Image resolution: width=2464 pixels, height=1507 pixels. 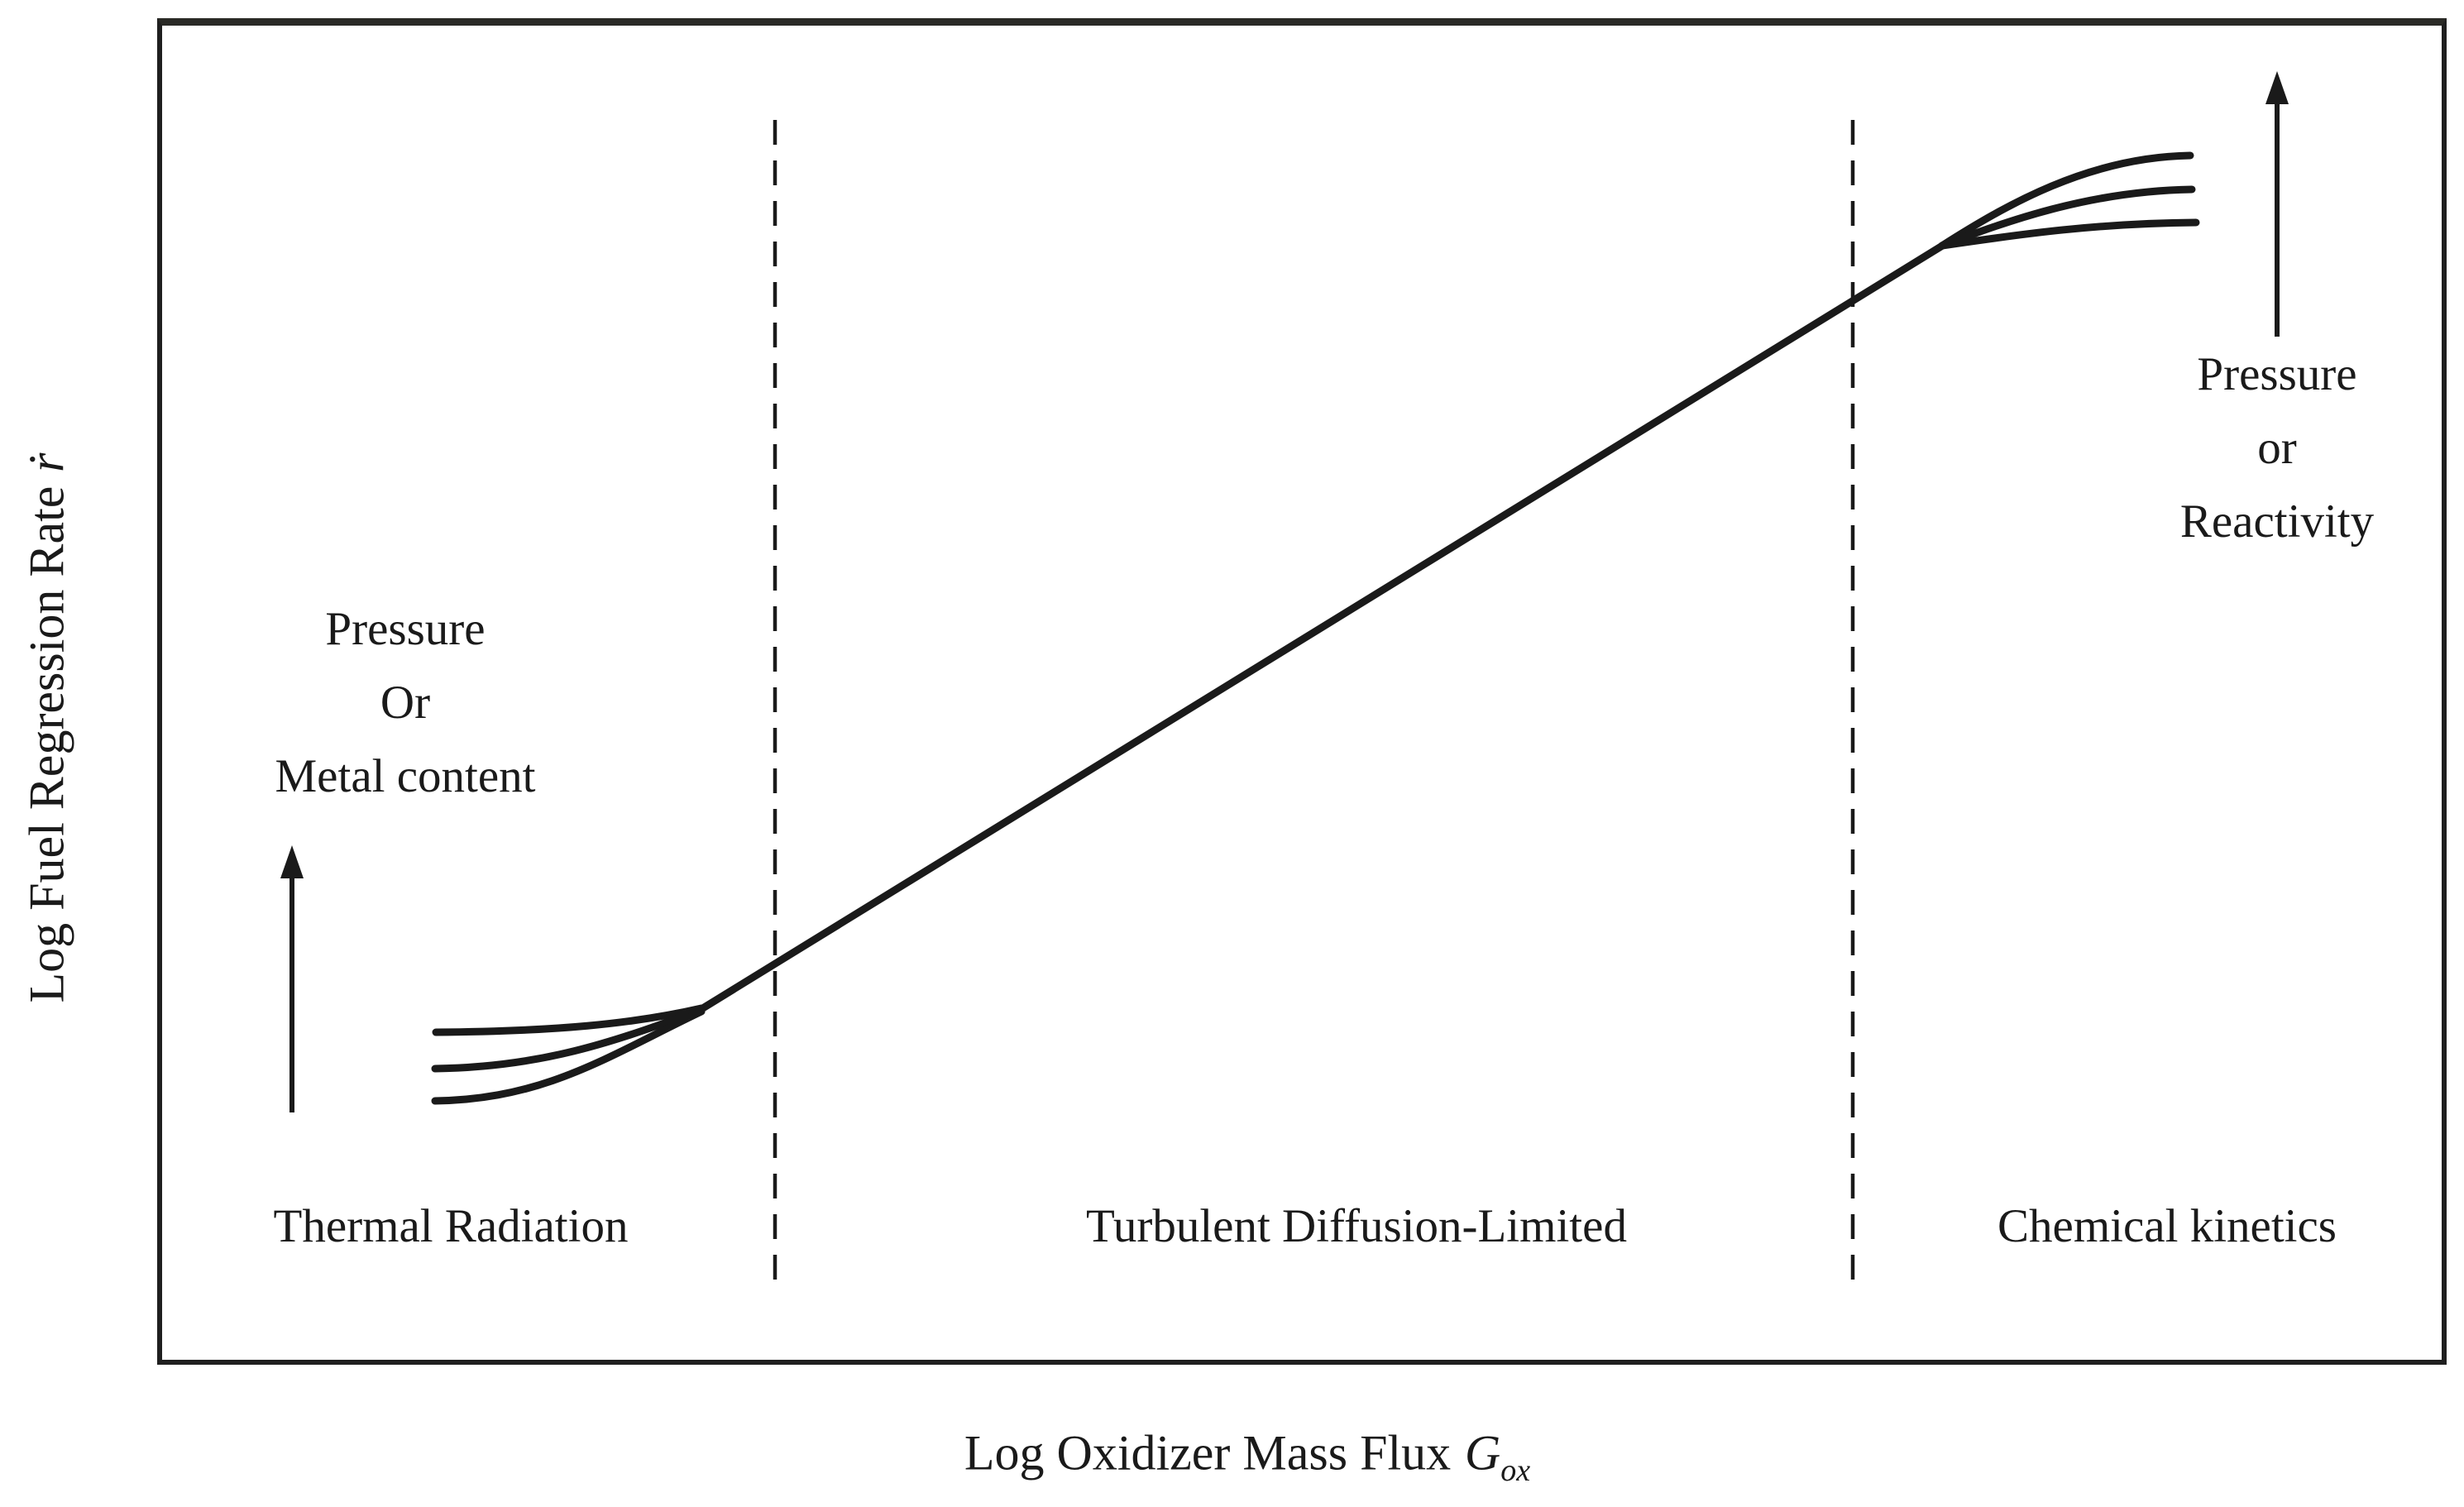 I want to click on left-plateau-curve-bottom, so click(x=568, y=1056).